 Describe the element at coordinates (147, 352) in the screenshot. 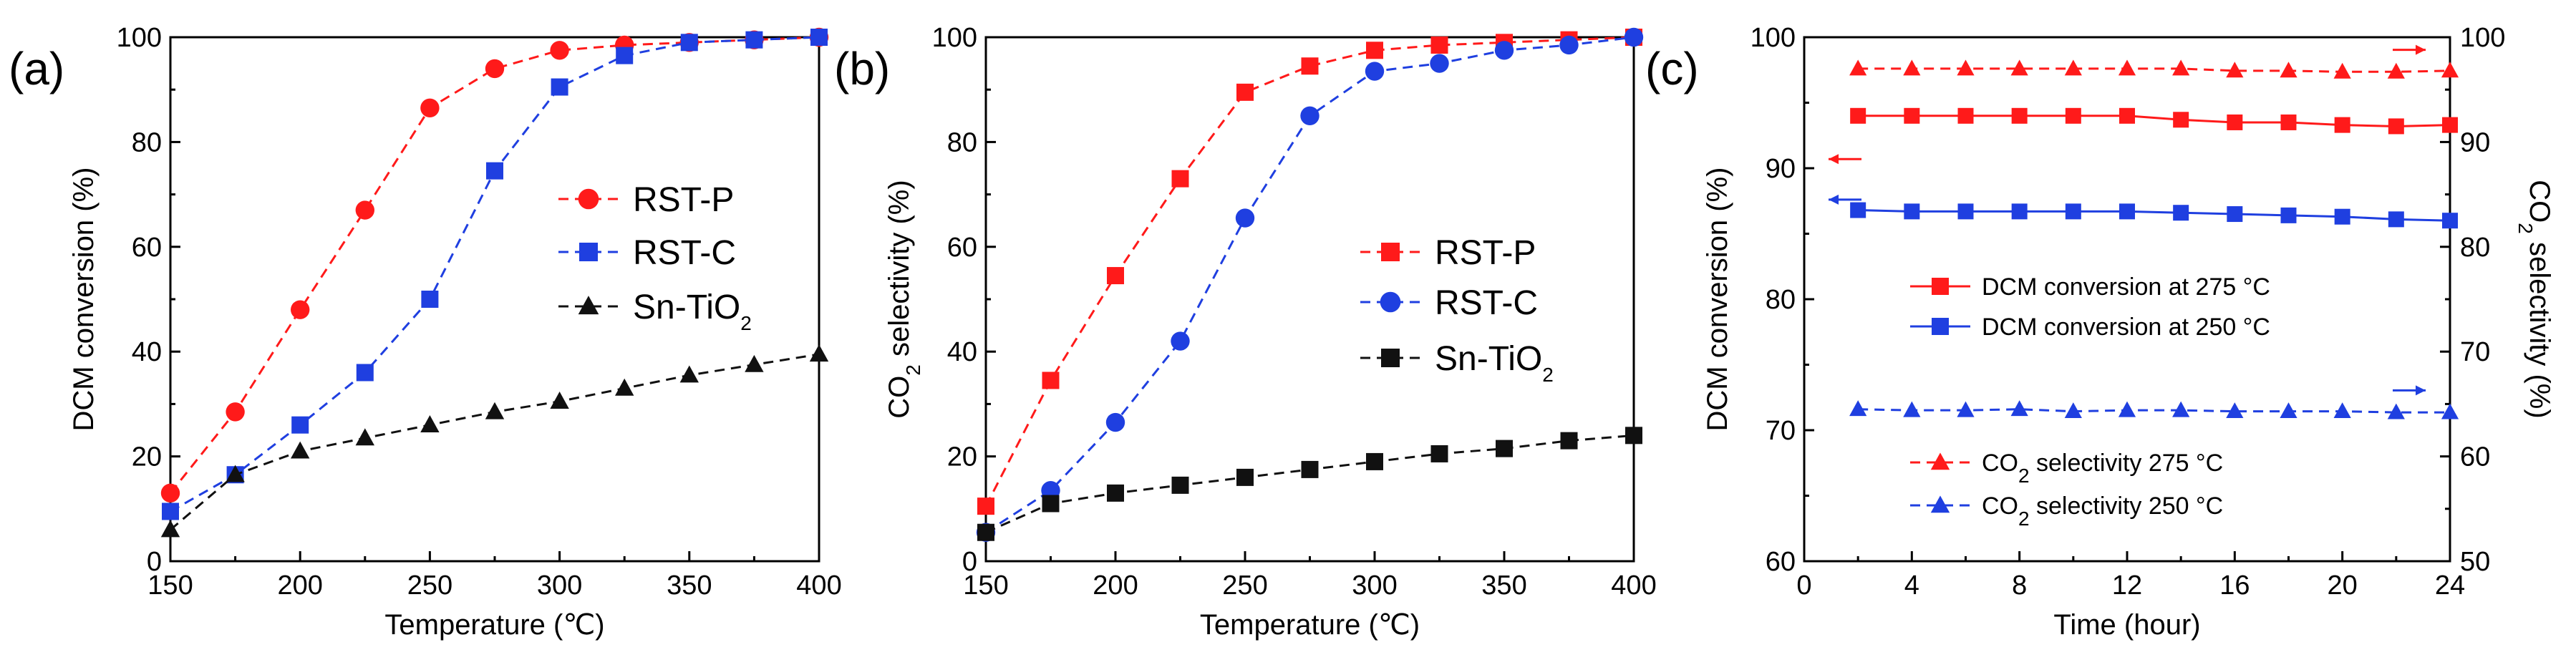

I see `y-tick-label: 40` at that location.